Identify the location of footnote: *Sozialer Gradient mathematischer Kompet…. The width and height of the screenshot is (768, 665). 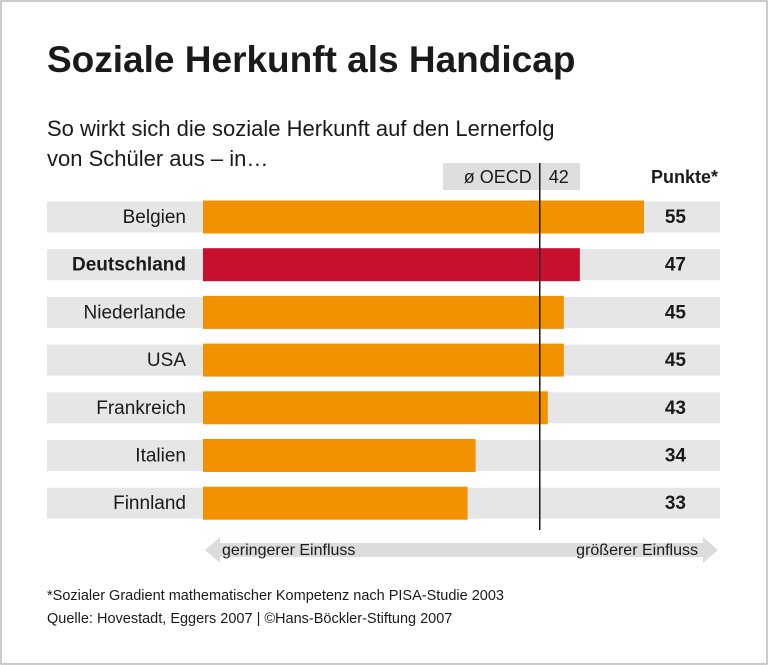
(275, 596).